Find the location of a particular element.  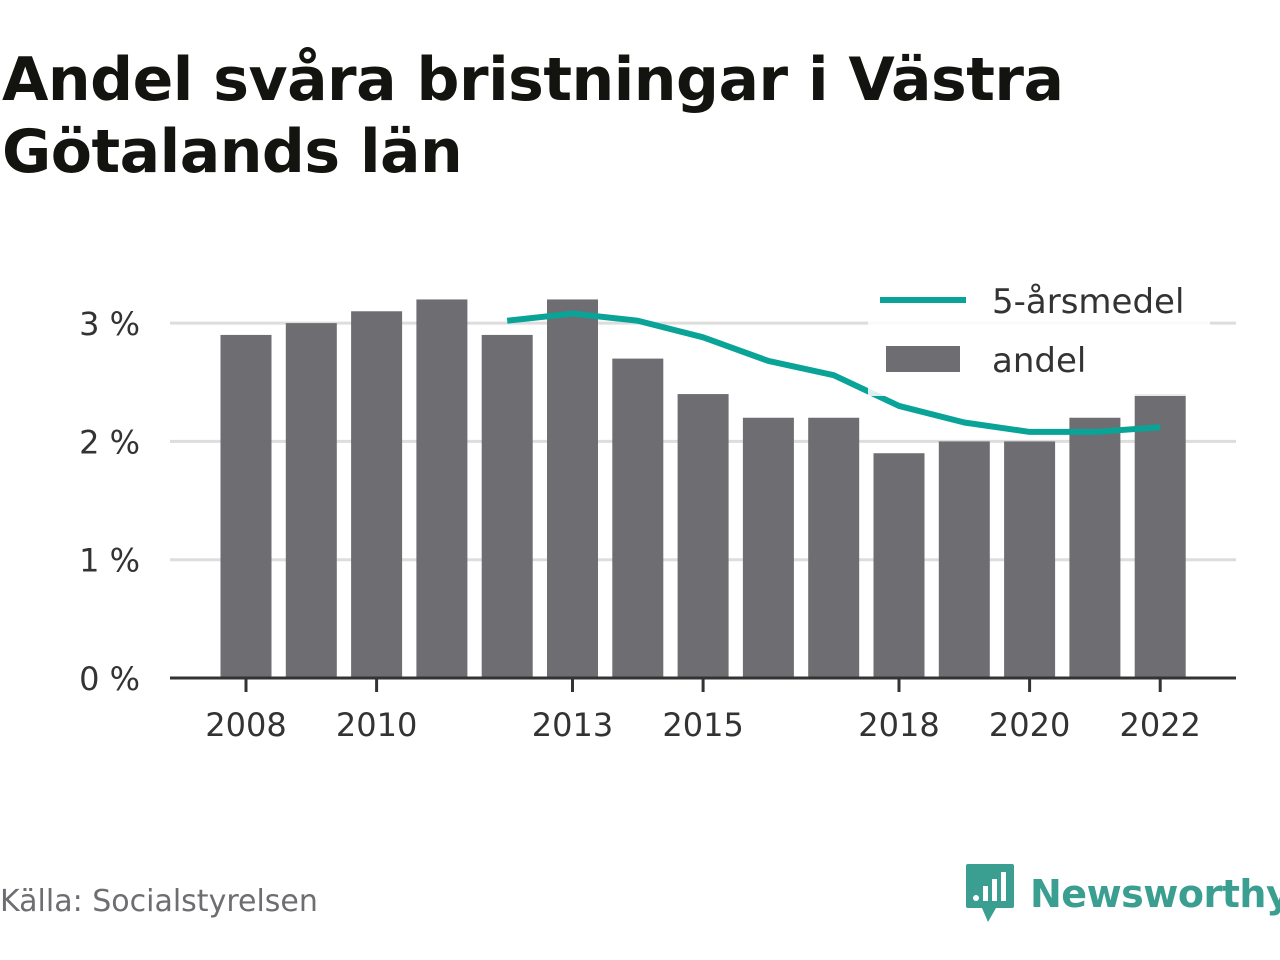

legend-label-5-arsmedel: 5-årsmedel is located at coordinates (1088, 302).